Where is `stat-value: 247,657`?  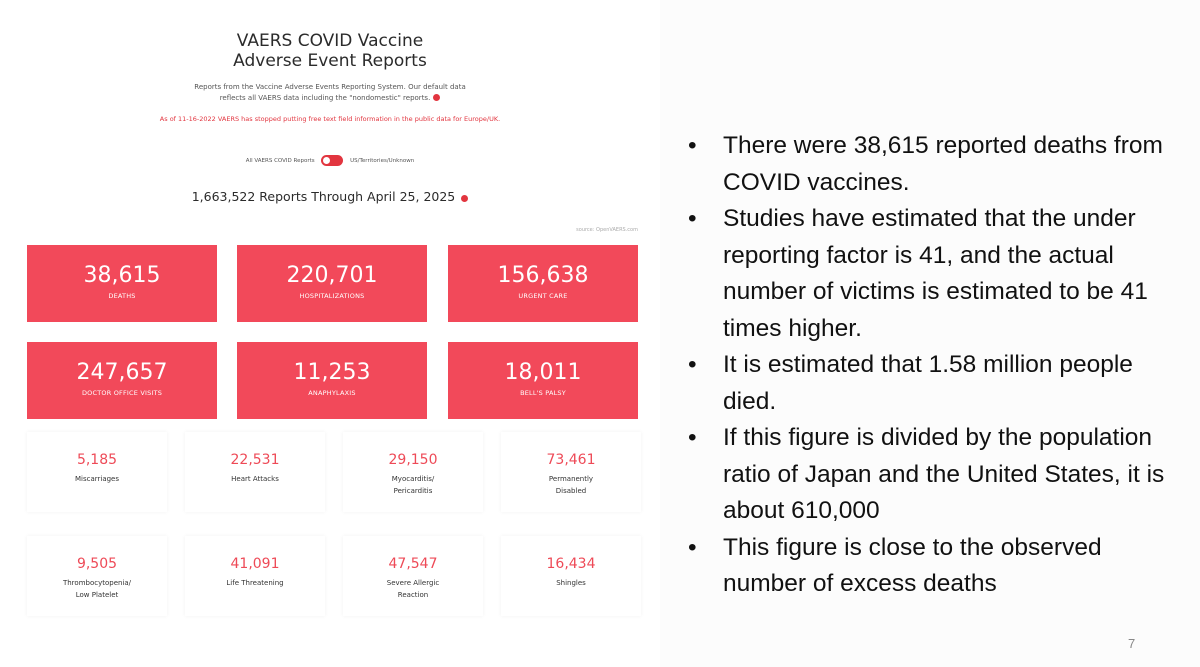
stat-value: 247,657 is located at coordinates (122, 372).